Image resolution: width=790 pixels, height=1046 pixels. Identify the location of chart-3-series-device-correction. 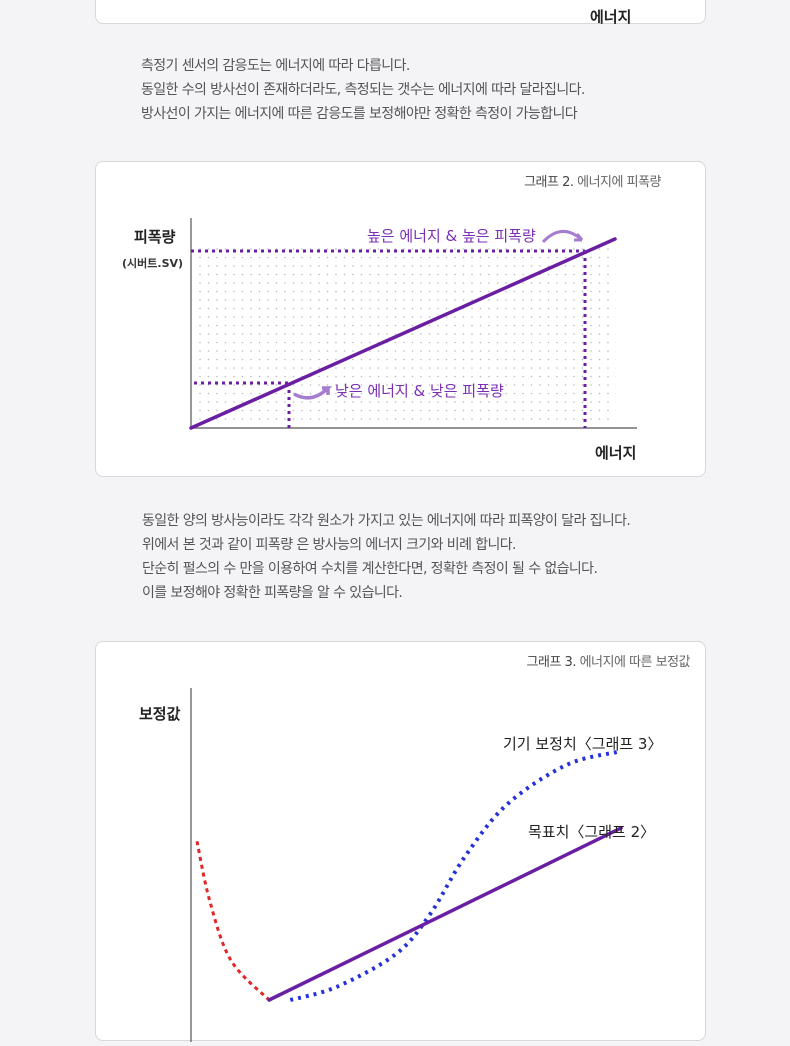
(453, 876).